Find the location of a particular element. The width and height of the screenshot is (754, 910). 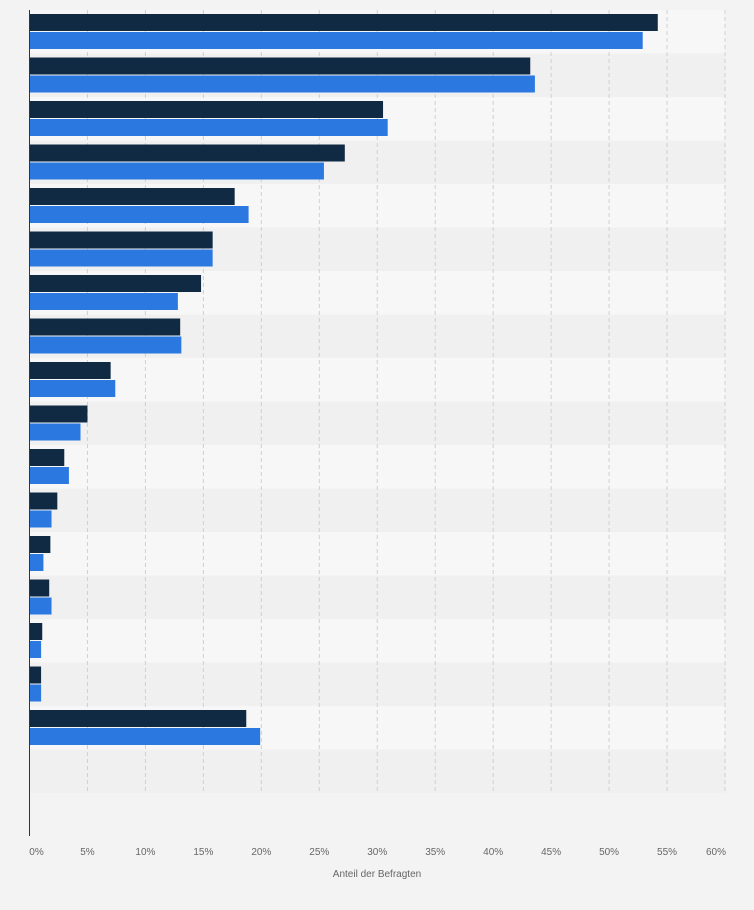

x-tick-label: 25% is located at coordinates (319, 852).